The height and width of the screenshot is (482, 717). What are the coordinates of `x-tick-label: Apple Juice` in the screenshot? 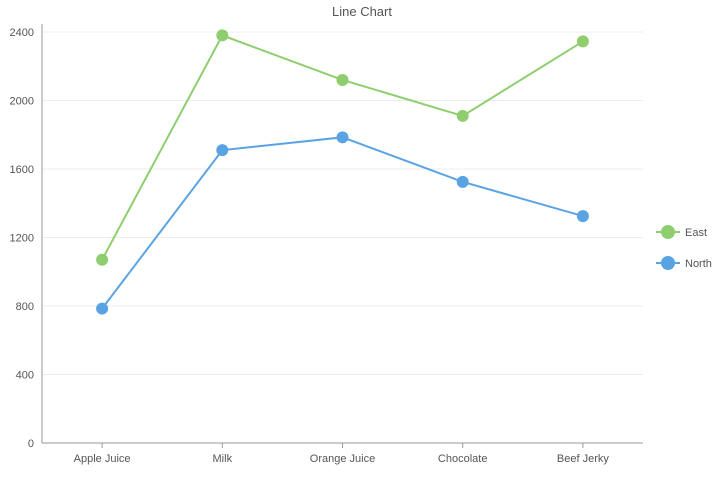 It's located at (102, 459).